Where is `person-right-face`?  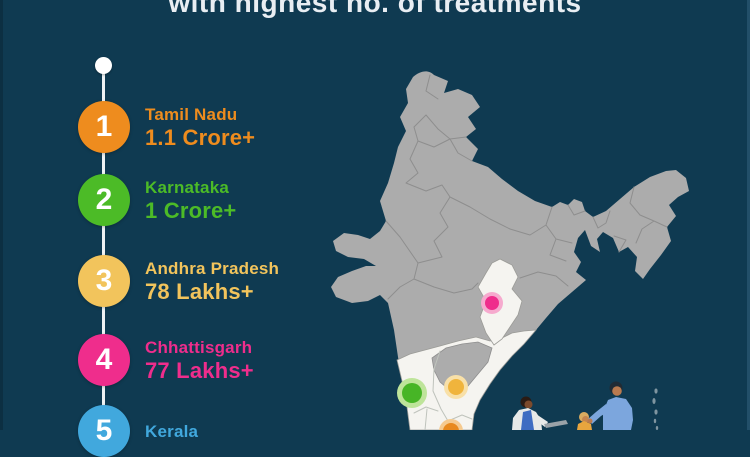
person-right-face is located at coordinates (617, 391).